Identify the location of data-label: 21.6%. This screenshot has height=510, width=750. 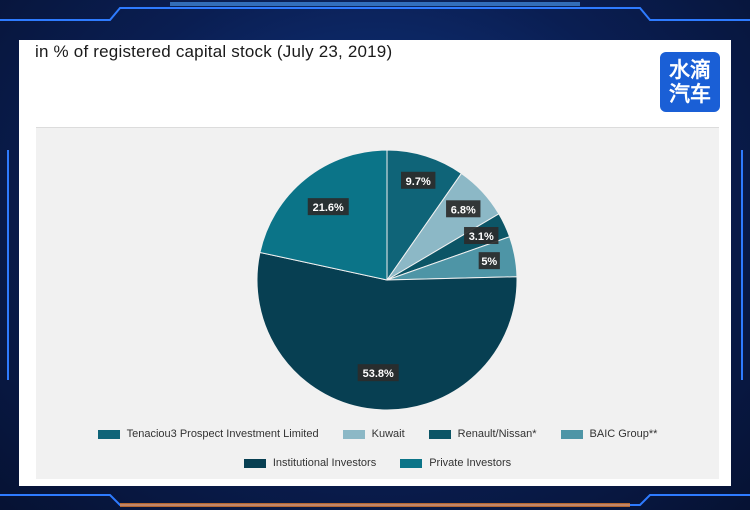
(328, 207).